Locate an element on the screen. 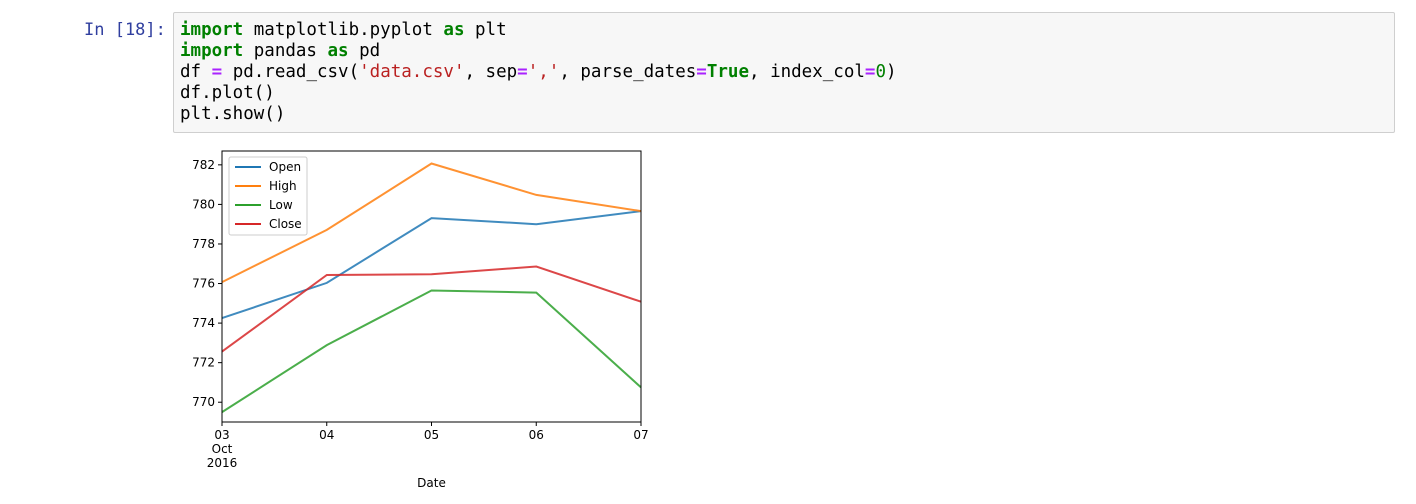 Image resolution: width=1416 pixels, height=504 pixels. y-tick-label: 778 is located at coordinates (203, 244).